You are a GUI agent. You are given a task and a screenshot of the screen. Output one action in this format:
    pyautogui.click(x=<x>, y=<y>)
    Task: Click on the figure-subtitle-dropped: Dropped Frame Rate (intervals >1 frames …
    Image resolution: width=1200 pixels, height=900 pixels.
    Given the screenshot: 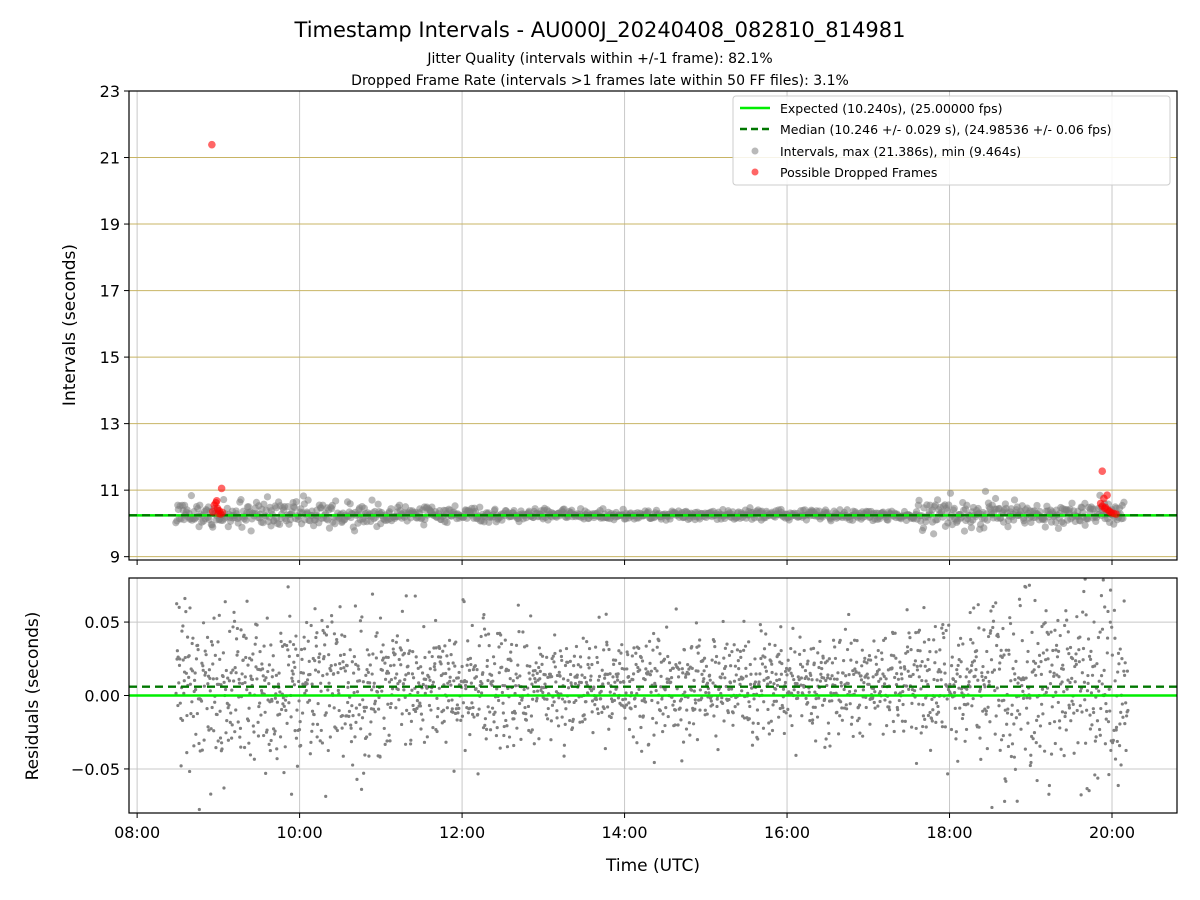 What is the action you would take?
    pyautogui.click(x=600, y=81)
    